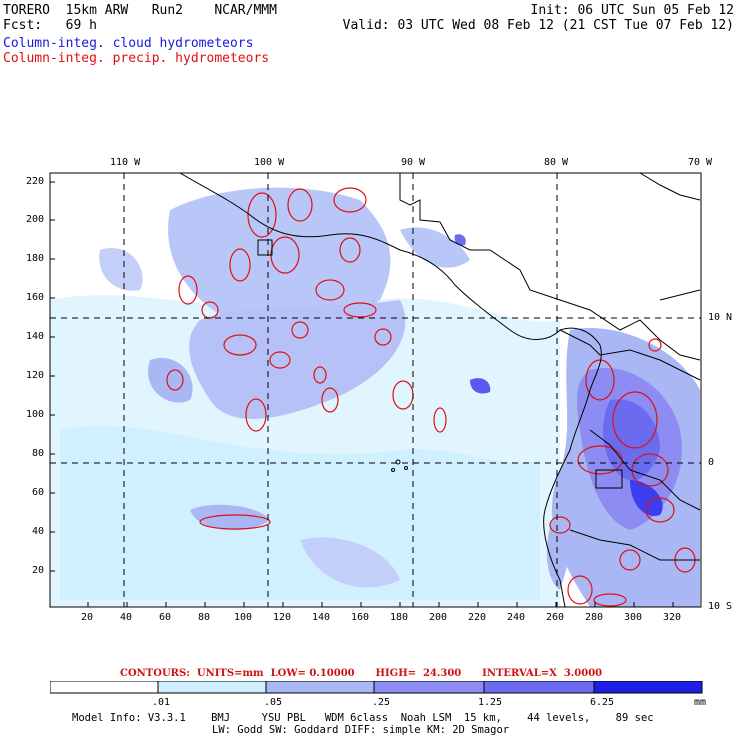 The image size is (740, 740). Describe the element at coordinates (602, 702) in the screenshot. I see `colorbar-label: 6.25` at that location.